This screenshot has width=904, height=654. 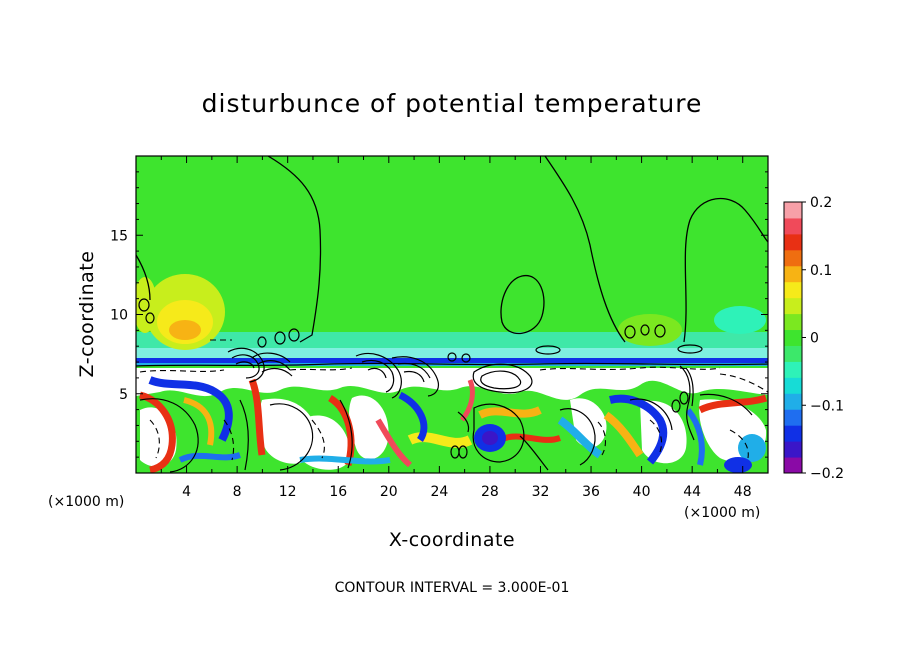 I want to click on x-tick-label: 36, so click(x=591, y=492).